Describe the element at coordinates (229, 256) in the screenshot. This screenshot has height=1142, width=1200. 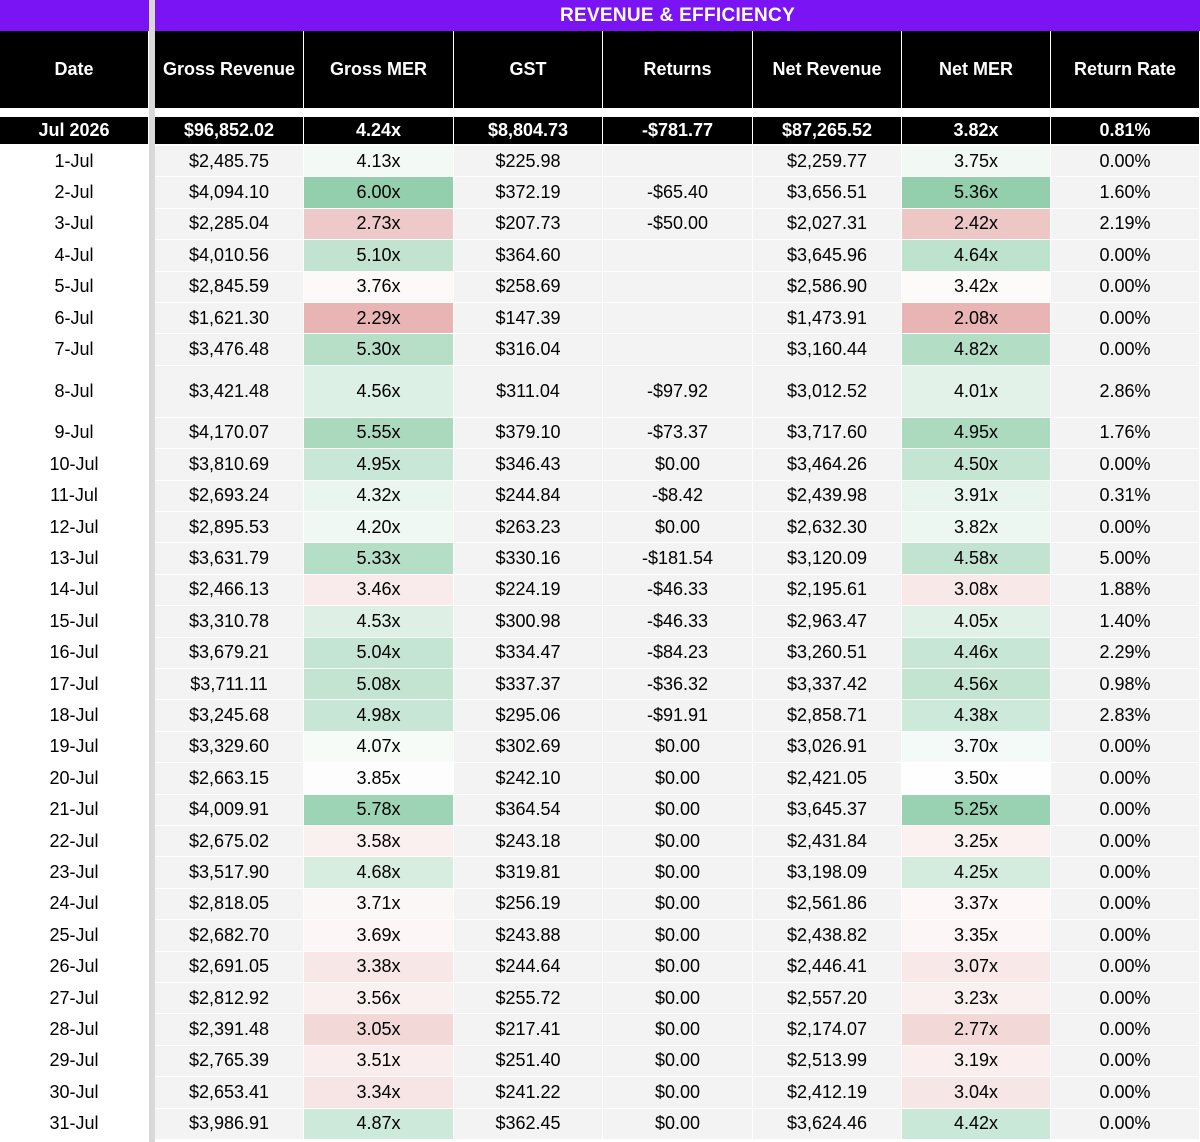
I see `cell-gross-revenue: $4,010.56` at that location.